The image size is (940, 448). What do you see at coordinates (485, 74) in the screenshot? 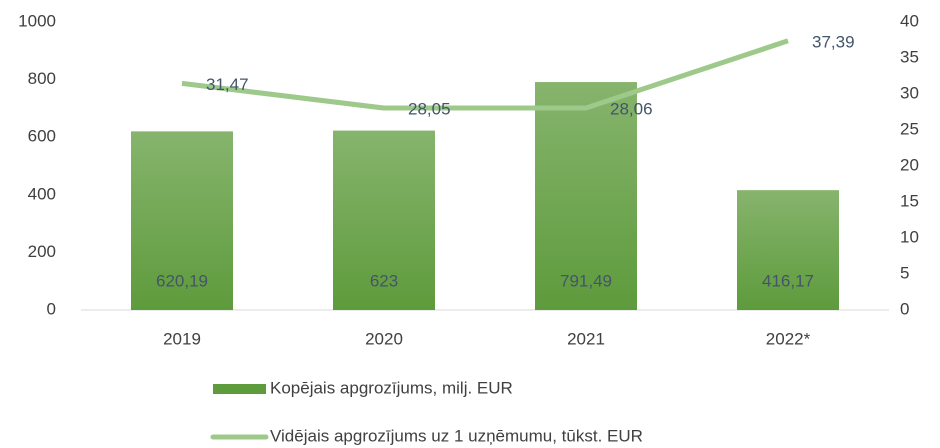
I see `line` at bounding box center [485, 74].